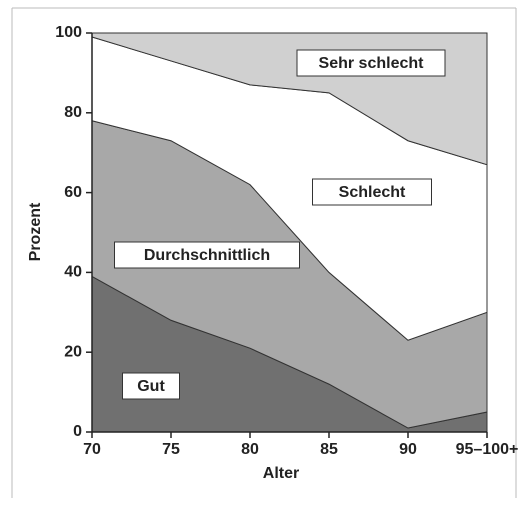  Describe the element at coordinates (73, 272) in the screenshot. I see `y-tick-label: 40` at that location.